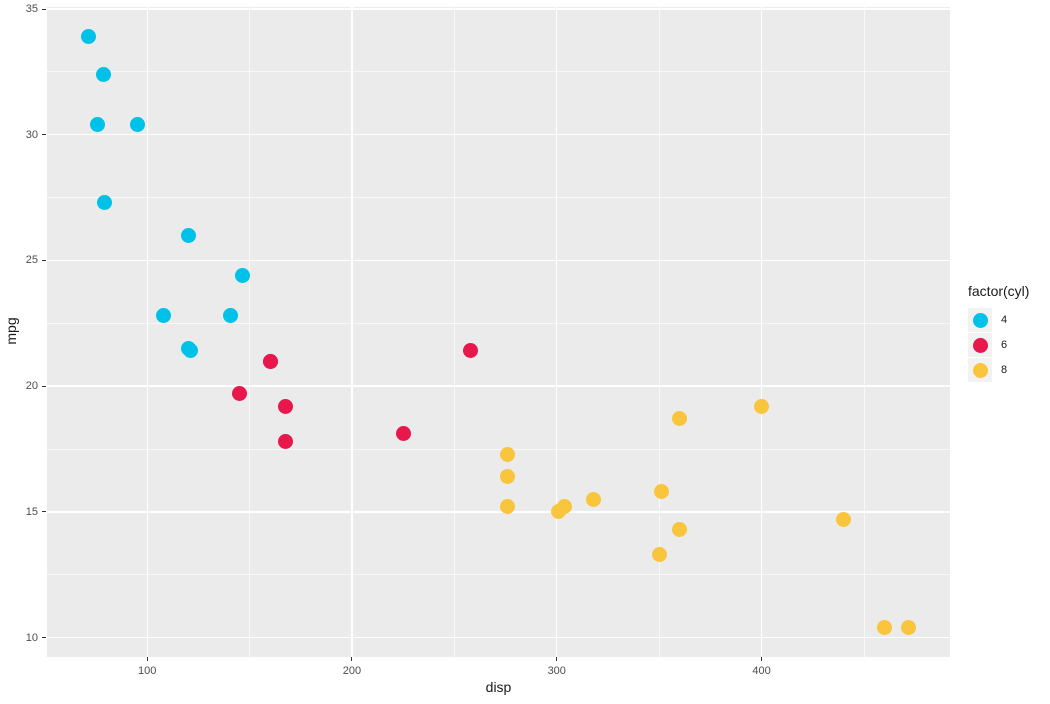 This screenshot has width=1050, height=704. What do you see at coordinates (1004, 370) in the screenshot?
I see `legend-label-8: 8` at bounding box center [1004, 370].